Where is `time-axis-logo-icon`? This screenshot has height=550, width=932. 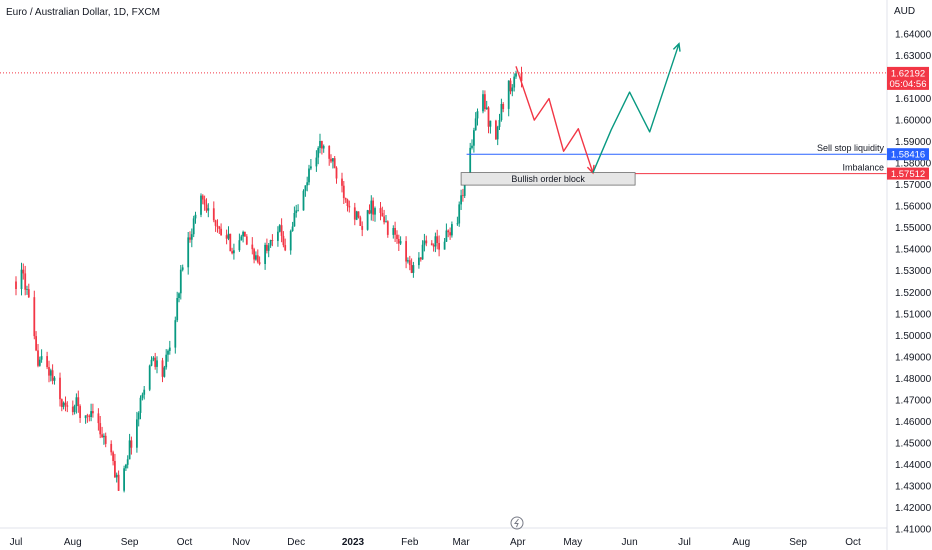
time-axis-logo-icon is located at coordinates (517, 523).